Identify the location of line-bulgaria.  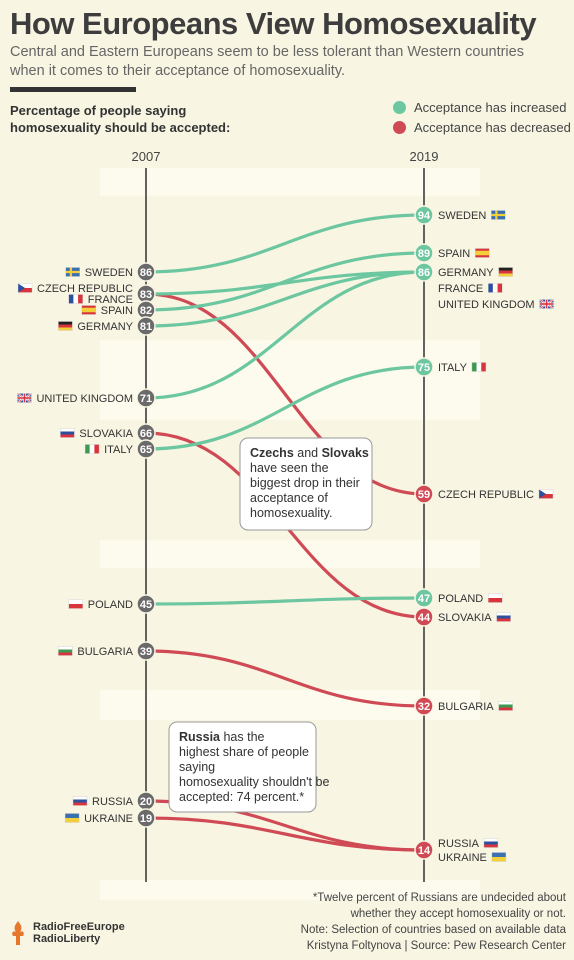
(285, 678).